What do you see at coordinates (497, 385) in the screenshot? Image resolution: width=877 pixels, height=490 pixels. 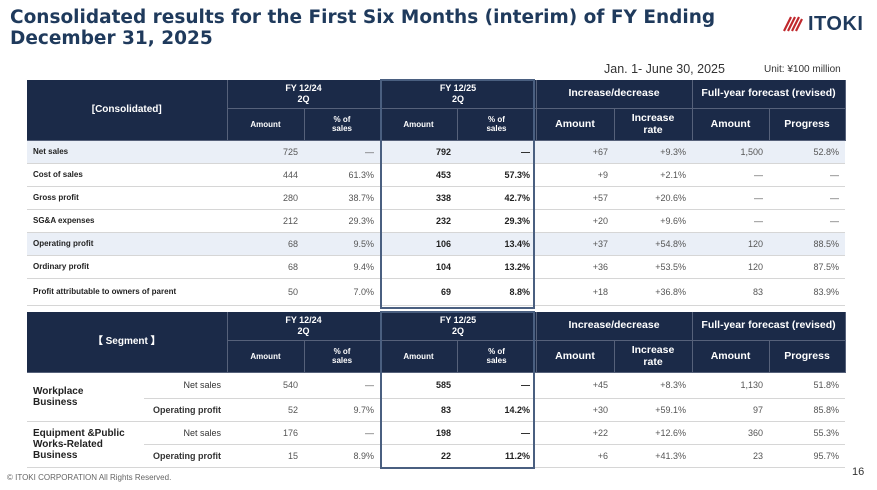 I see `fy25-pct-sales: —` at bounding box center [497, 385].